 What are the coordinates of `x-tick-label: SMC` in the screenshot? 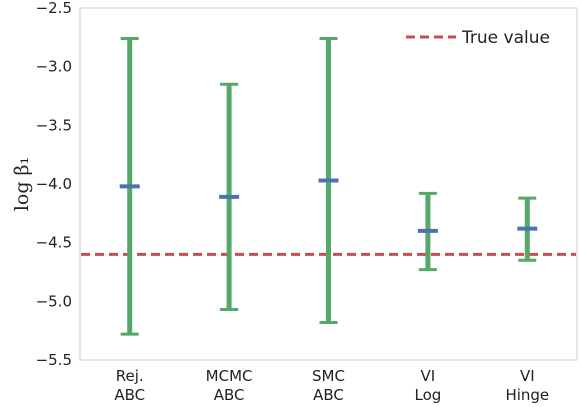 It's located at (328, 376).